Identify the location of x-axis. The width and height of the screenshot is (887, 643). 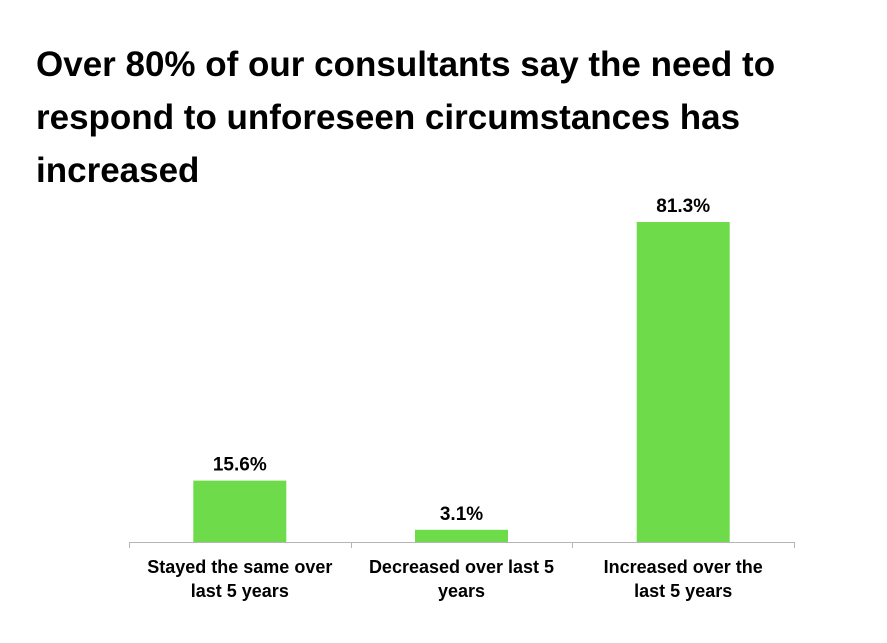
(462, 545).